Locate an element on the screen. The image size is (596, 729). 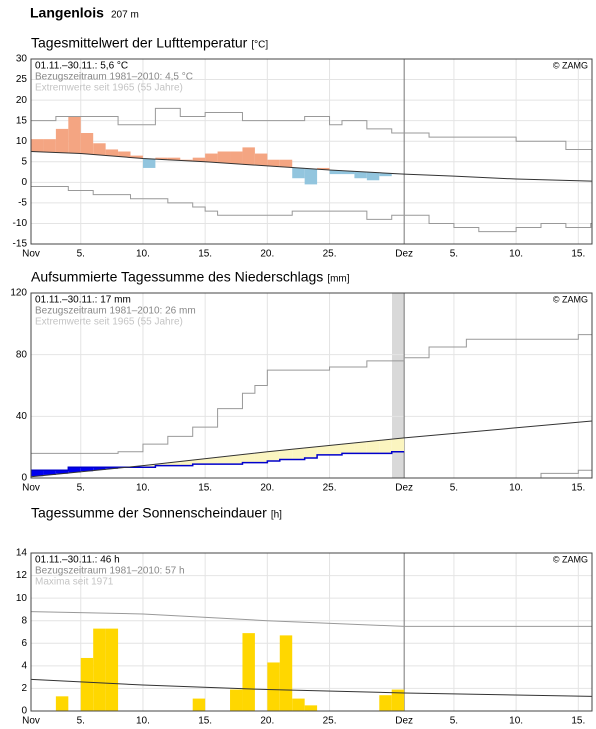
y-tick-label: 4 is located at coordinates (24, 665).